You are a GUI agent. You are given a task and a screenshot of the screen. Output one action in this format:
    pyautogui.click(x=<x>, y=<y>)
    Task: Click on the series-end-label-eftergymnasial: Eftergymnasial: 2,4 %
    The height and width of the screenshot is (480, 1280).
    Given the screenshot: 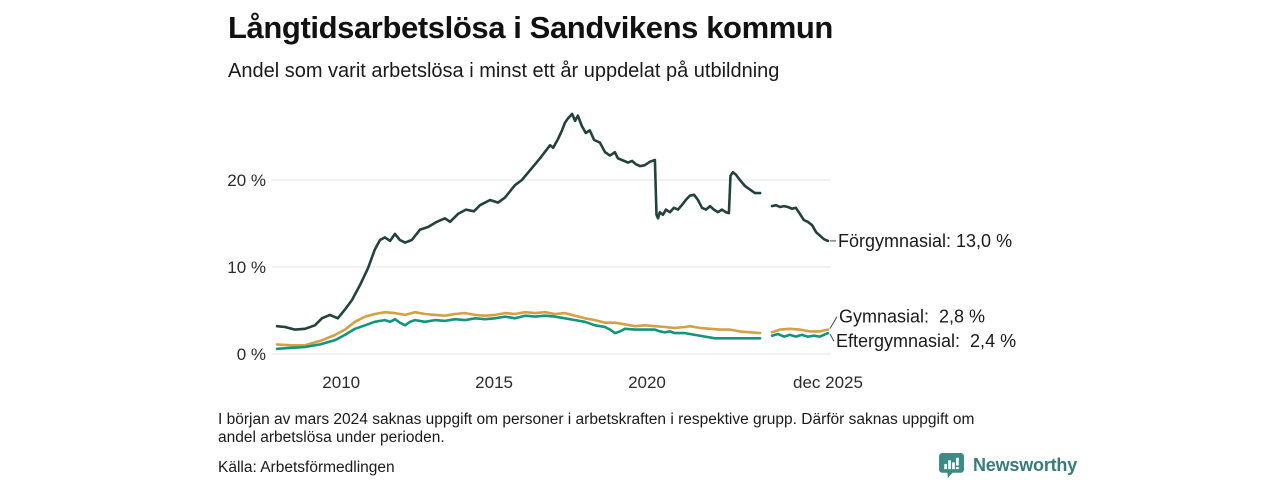 What is the action you would take?
    pyautogui.click(x=926, y=341)
    